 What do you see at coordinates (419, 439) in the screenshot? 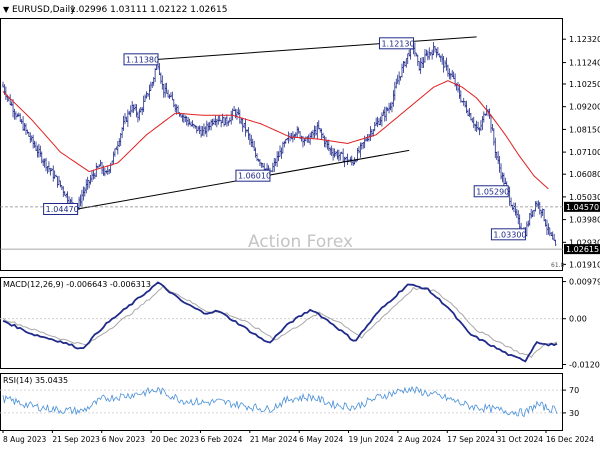
I see `x-tick-label: 2 Aug 2024` at bounding box center [419, 439].